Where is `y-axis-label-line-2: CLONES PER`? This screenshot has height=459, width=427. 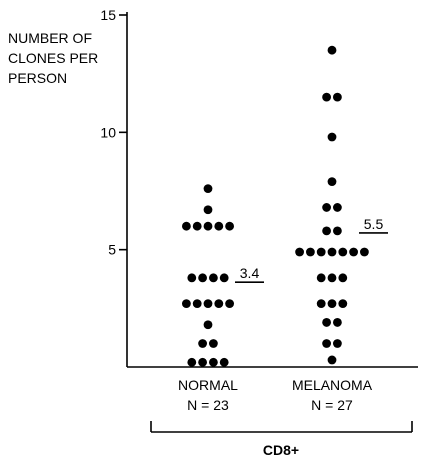
y-axis-label-line-2: CLONES PER is located at coordinates (53, 58).